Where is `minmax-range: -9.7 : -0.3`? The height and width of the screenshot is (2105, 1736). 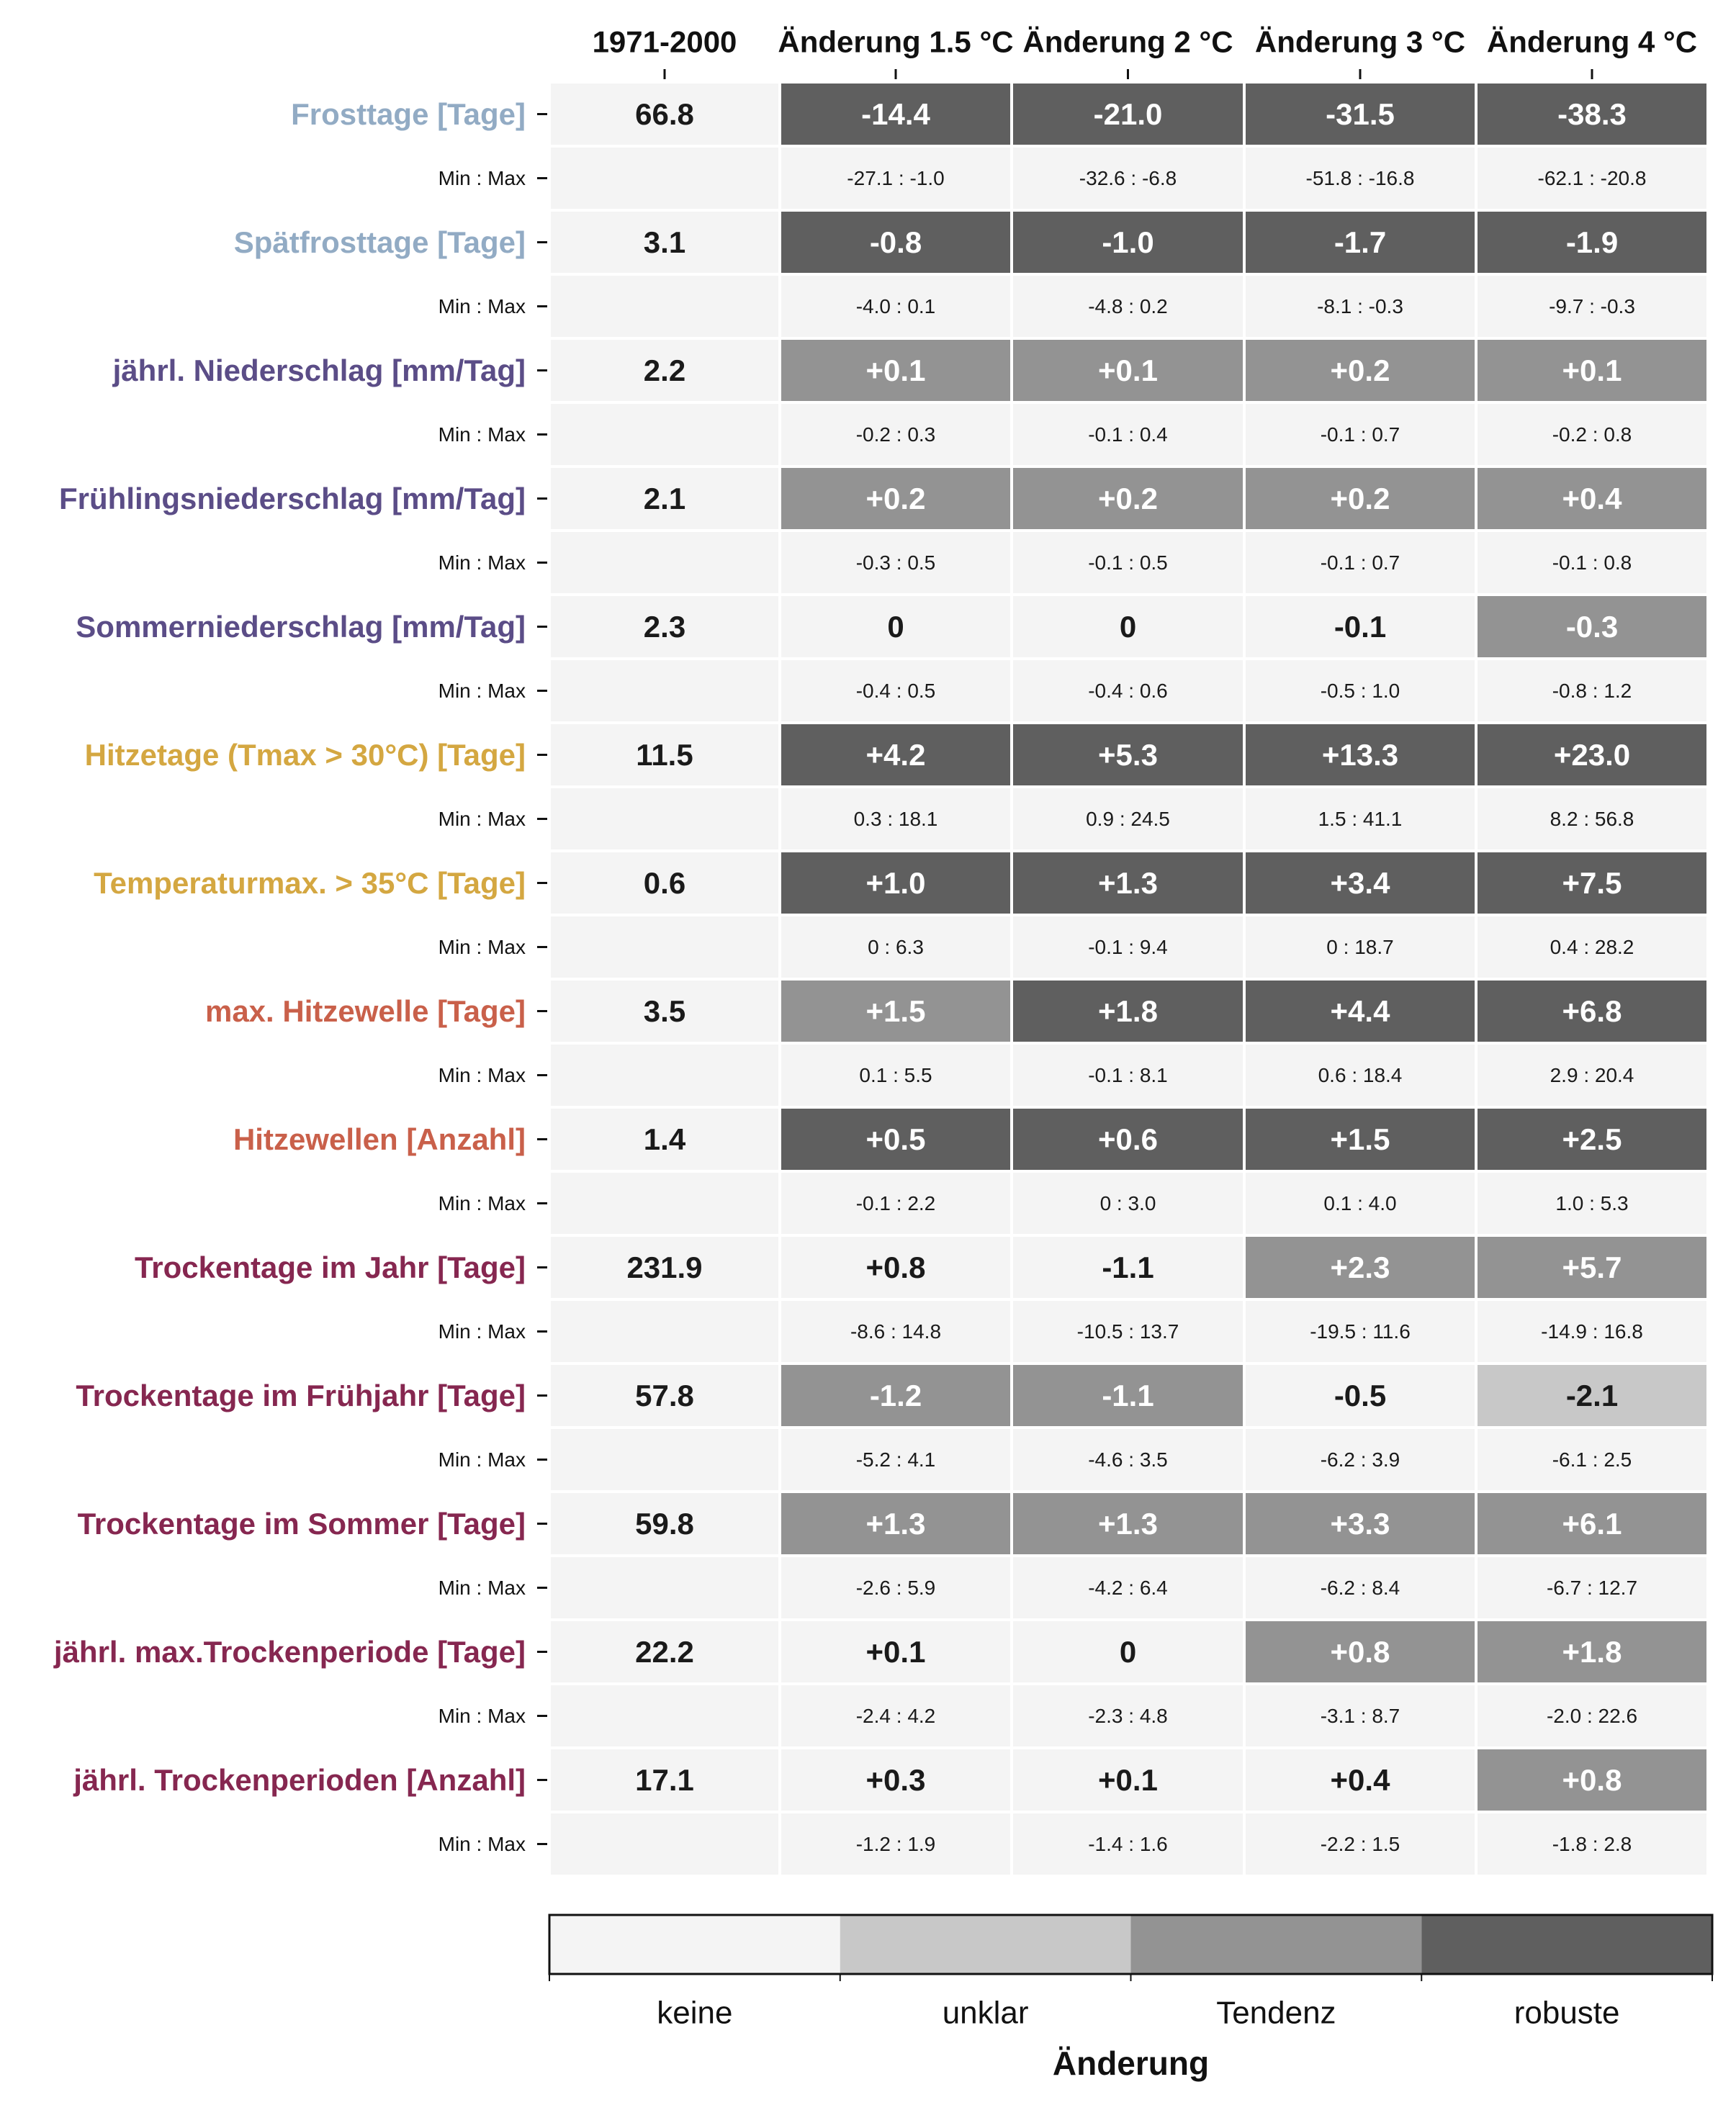 minmax-range: -9.7 : -0.3 is located at coordinates (1592, 306).